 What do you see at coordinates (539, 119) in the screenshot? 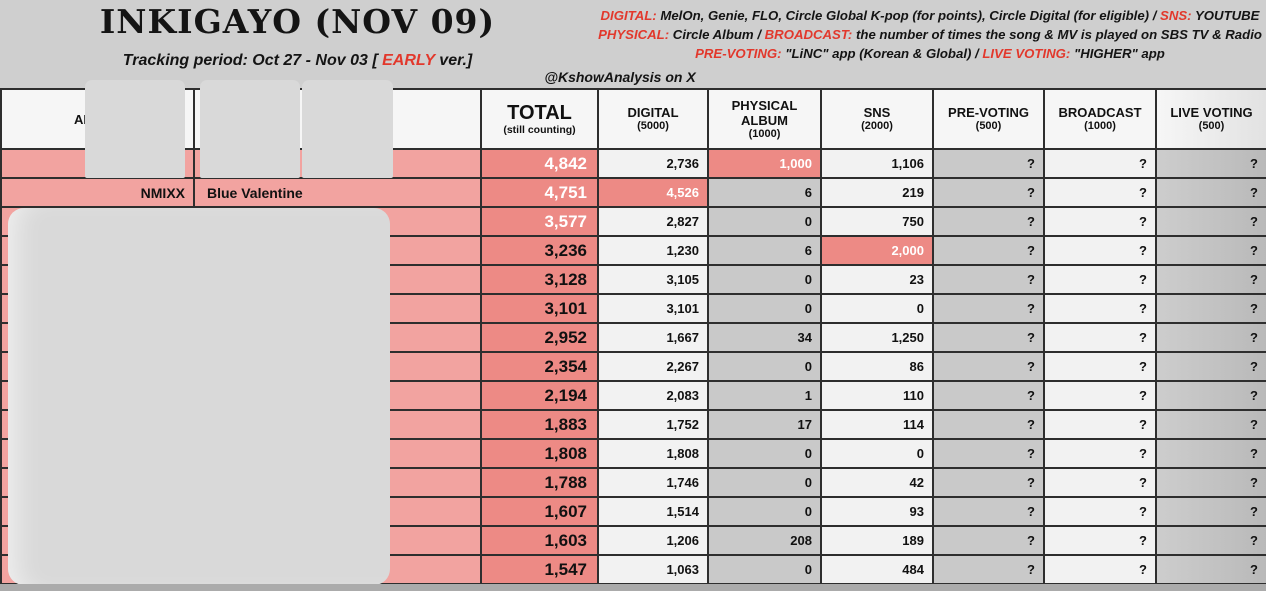
I see `column-header-total: TOTAL (still counting)` at bounding box center [539, 119].